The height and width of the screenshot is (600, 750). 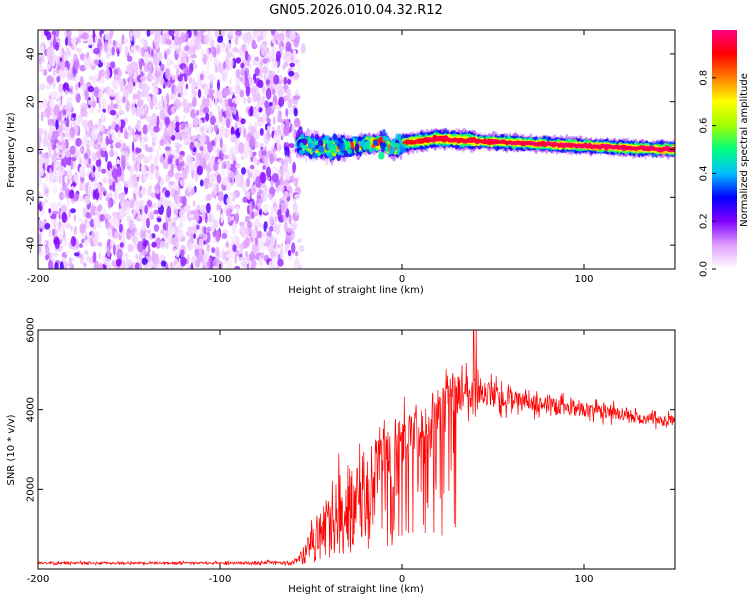 What do you see at coordinates (724, 149) in the screenshot?
I see `colorbar-scale` at bounding box center [724, 149].